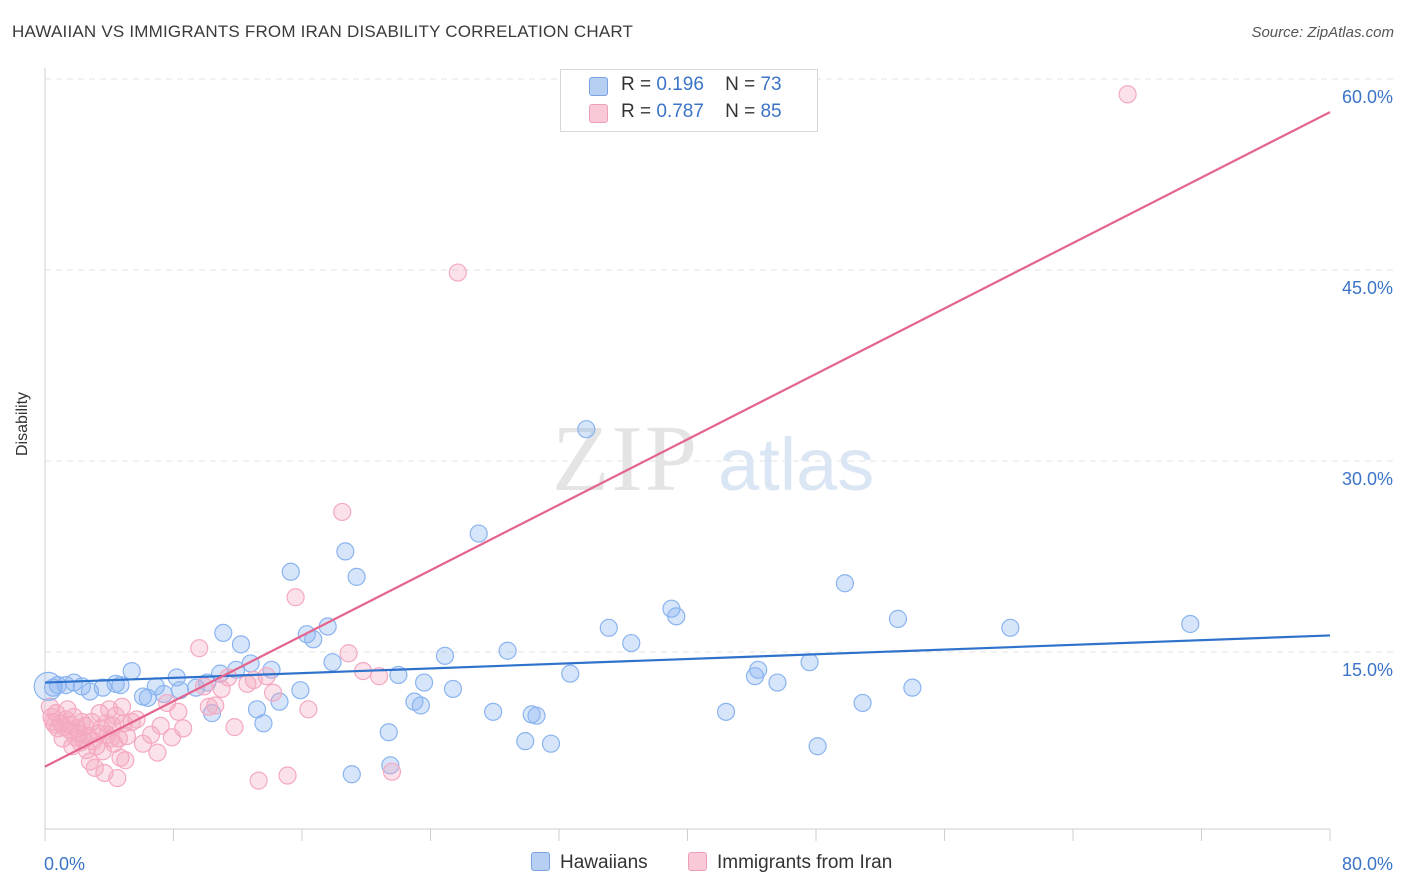  I want to click on legend-item-hawaiians: Hawaiians, so click(589, 863).